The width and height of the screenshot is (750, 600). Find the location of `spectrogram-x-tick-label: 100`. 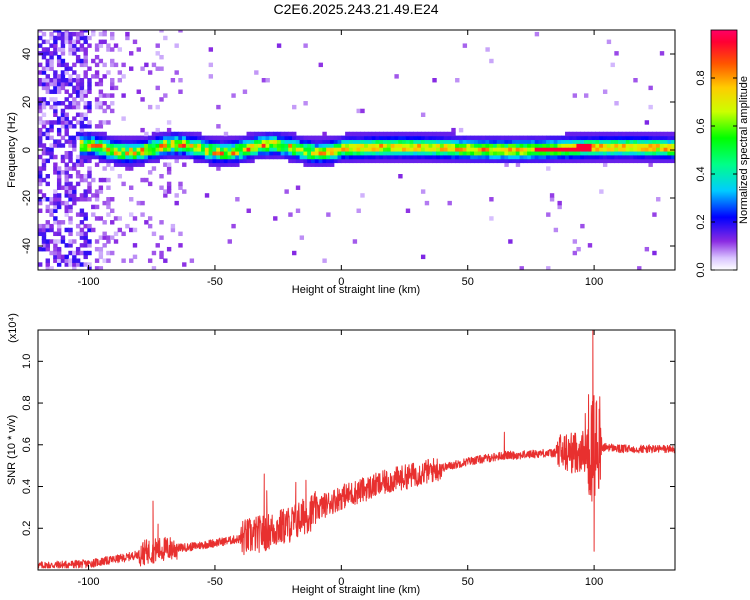

spectrogram-x-tick-label: 100 is located at coordinates (594, 282).